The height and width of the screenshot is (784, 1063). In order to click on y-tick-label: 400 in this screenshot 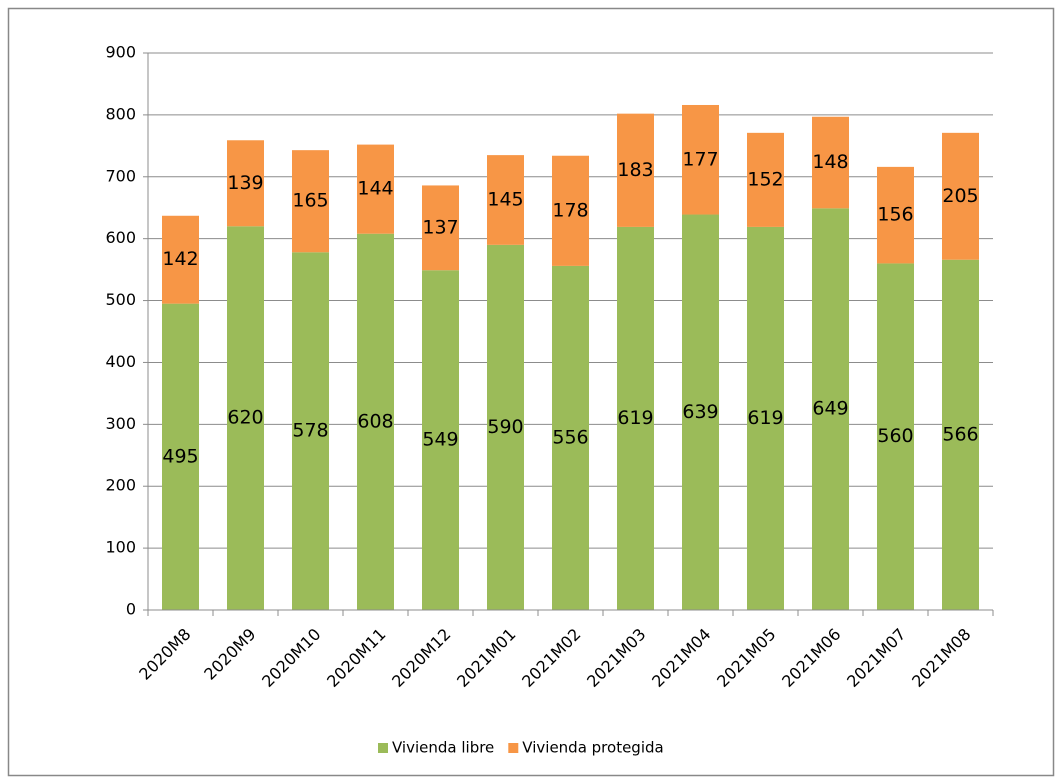, I will do `click(120, 361)`.